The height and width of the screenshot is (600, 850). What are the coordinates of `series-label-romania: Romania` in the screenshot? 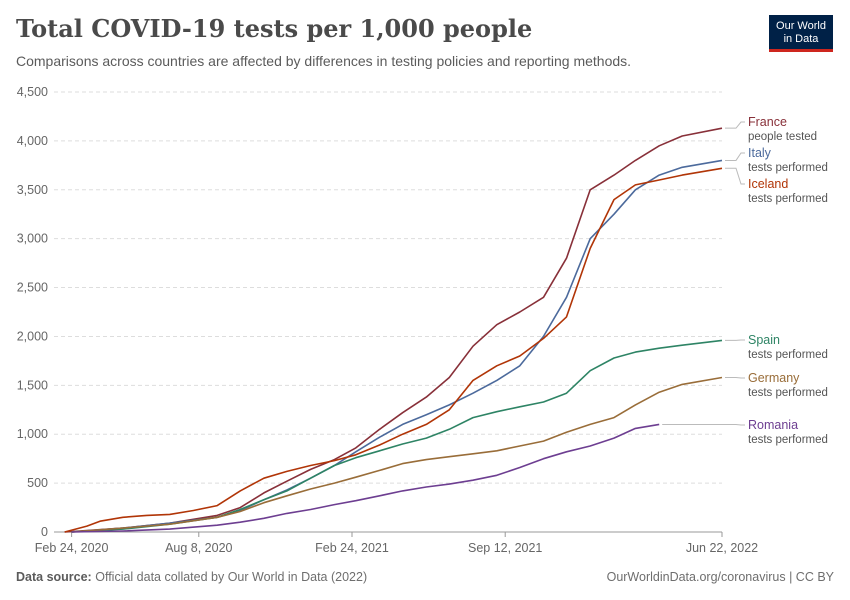 It's located at (773, 425).